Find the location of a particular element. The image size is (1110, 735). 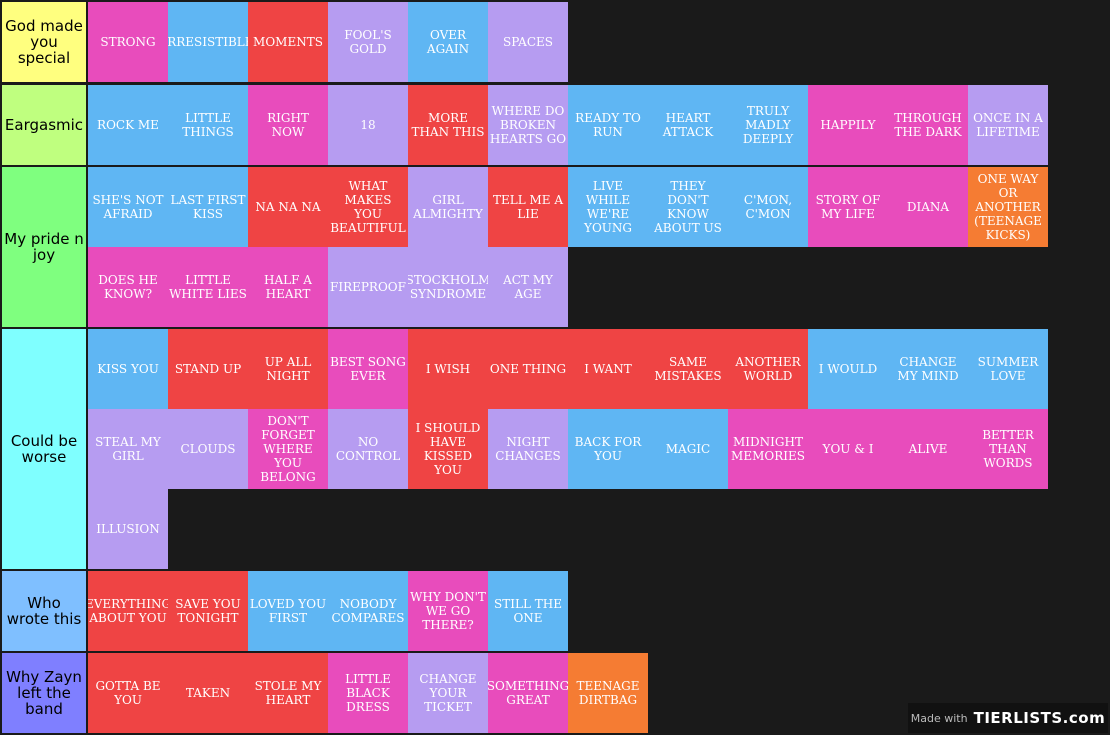

song-card: BEST SONG EVER is located at coordinates (368, 369).